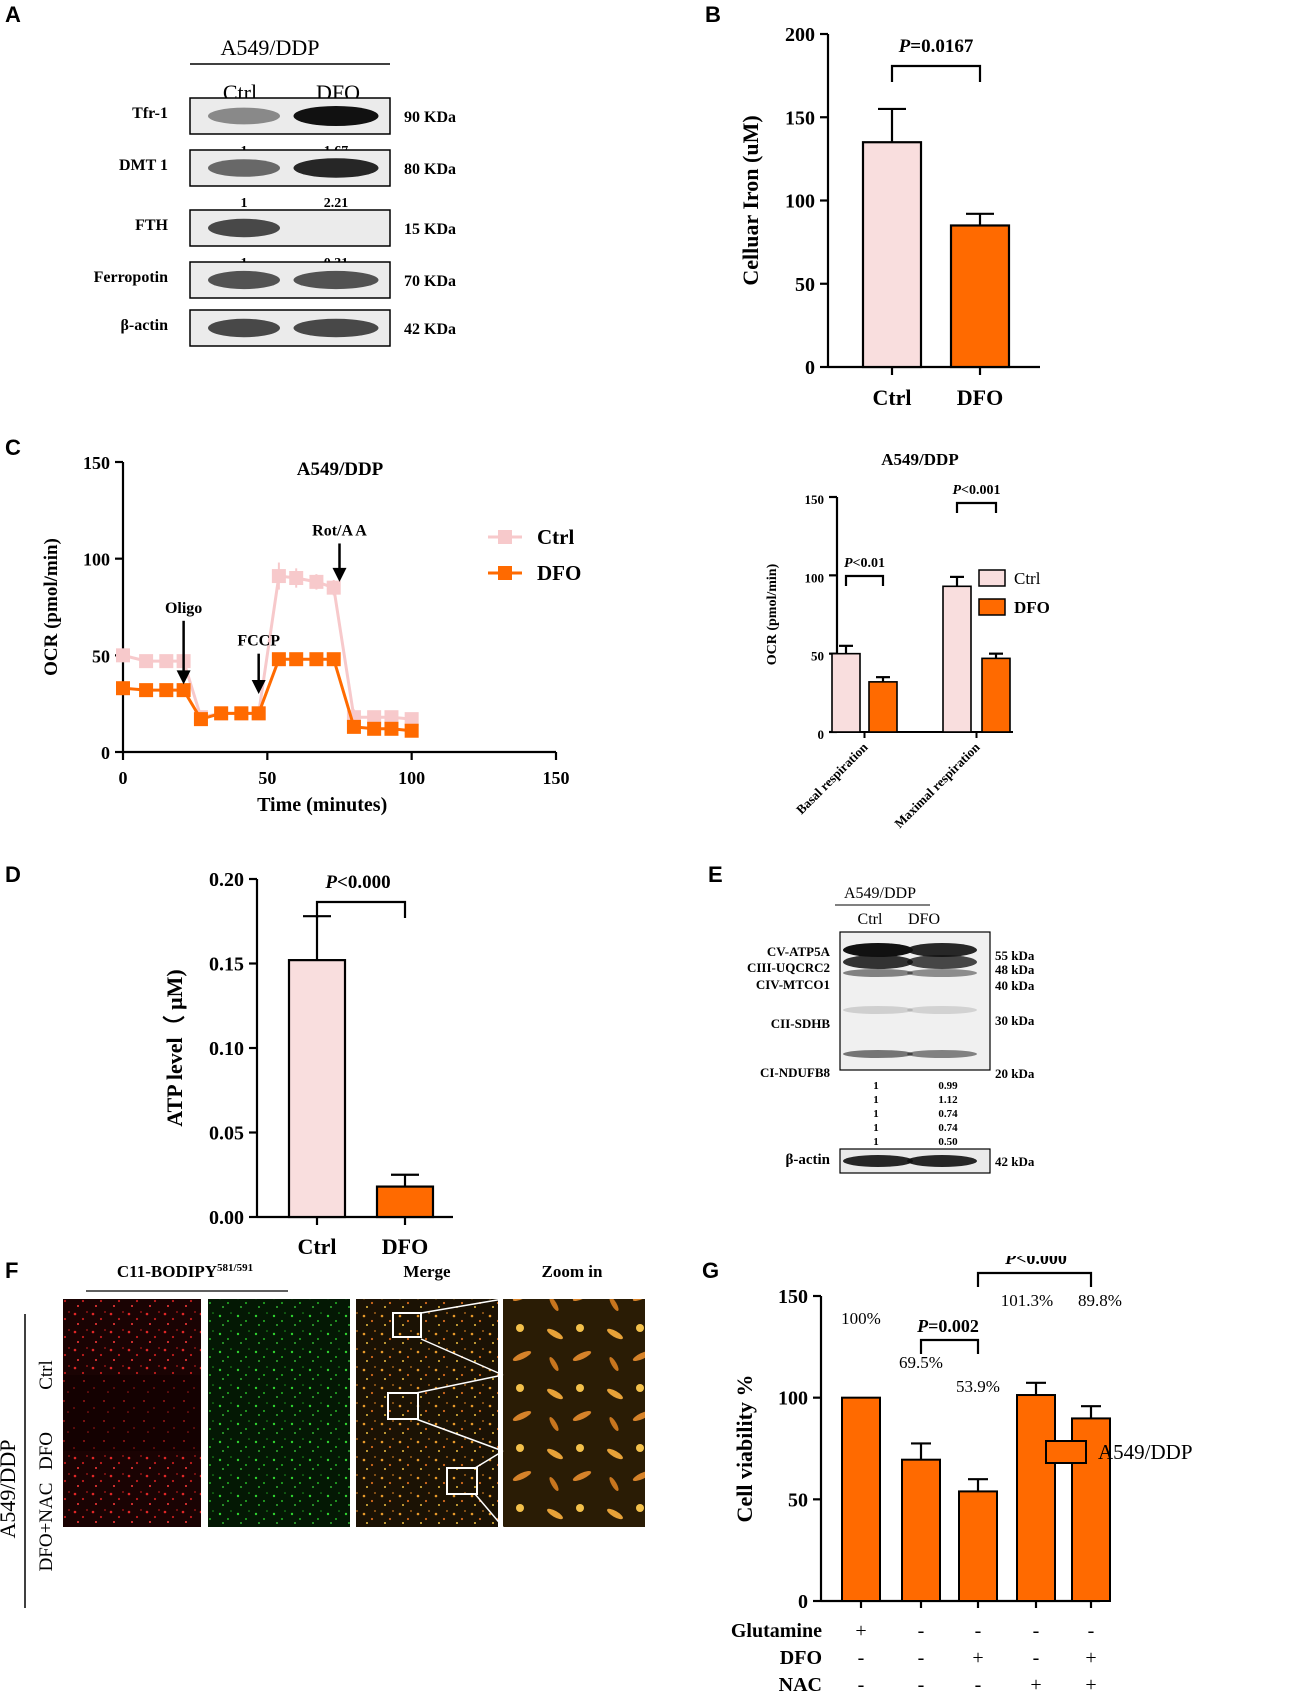  What do you see at coordinates (1027, 578) in the screenshot?
I see `chart-c2-legend-label: Ctrl` at bounding box center [1027, 578].